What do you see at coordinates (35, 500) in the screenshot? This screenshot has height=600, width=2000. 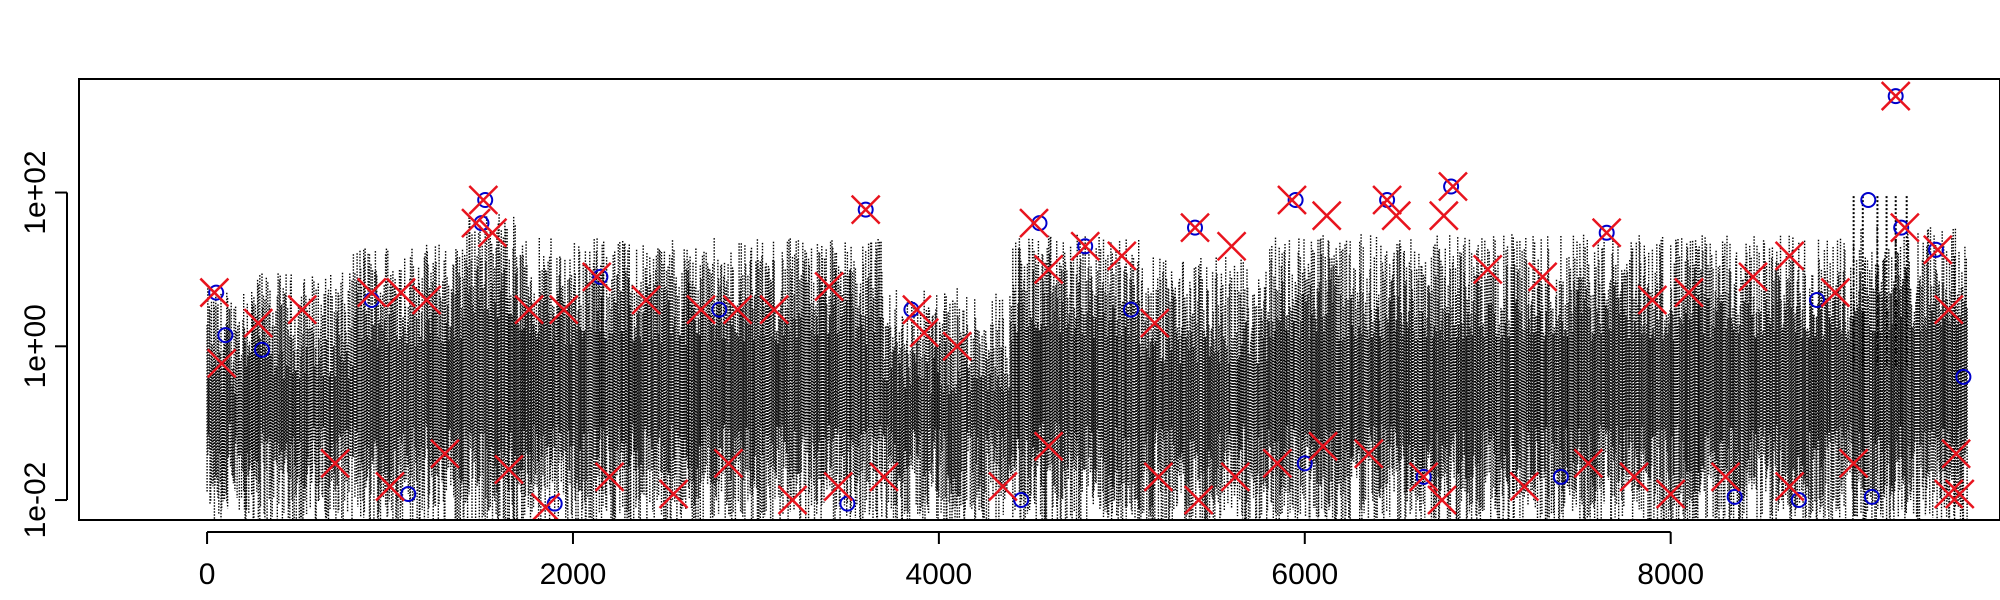 I see `y-tick-label: 1e-02` at bounding box center [35, 500].